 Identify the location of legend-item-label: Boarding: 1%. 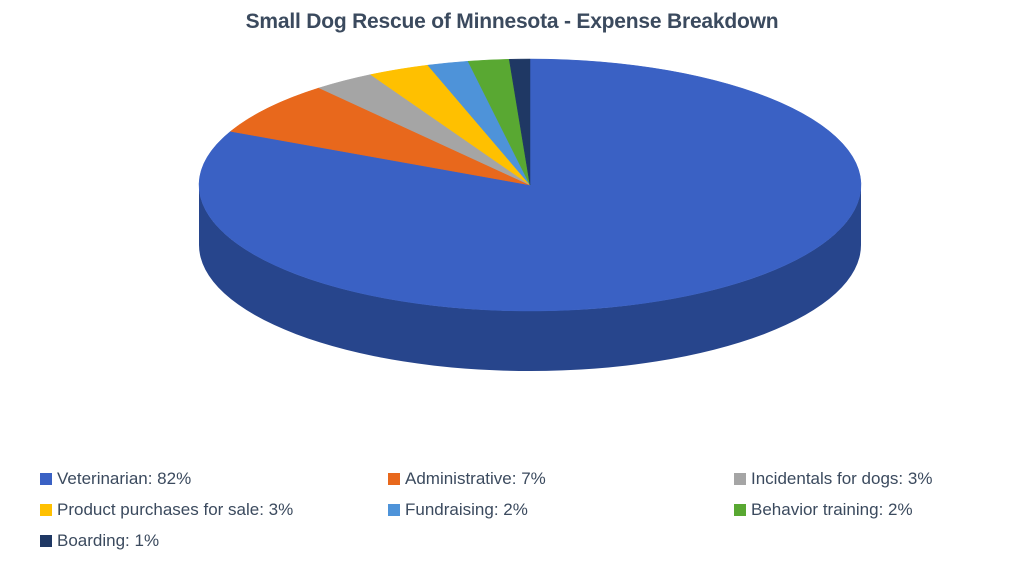
(108, 540).